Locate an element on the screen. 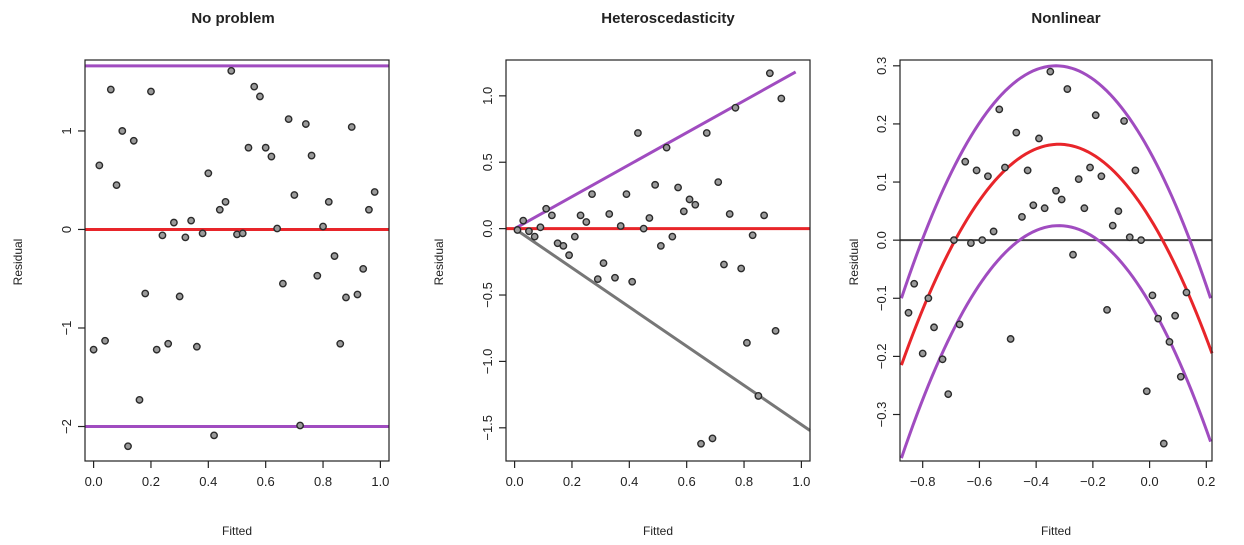  y-tick-label: 0.1 is located at coordinates (881, 182).